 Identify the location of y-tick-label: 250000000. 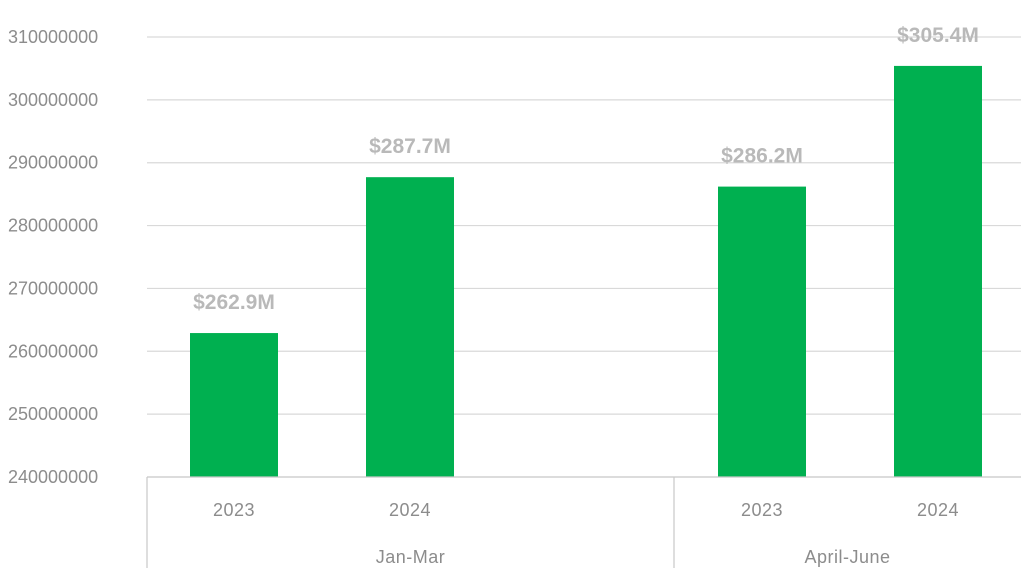
(53, 414).